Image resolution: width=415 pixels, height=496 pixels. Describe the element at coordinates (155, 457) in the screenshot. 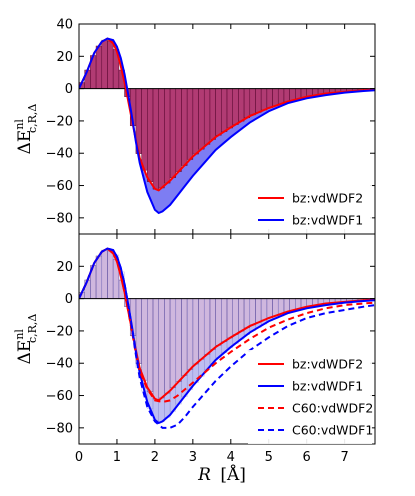

I see `x-tick-label: 2` at that location.